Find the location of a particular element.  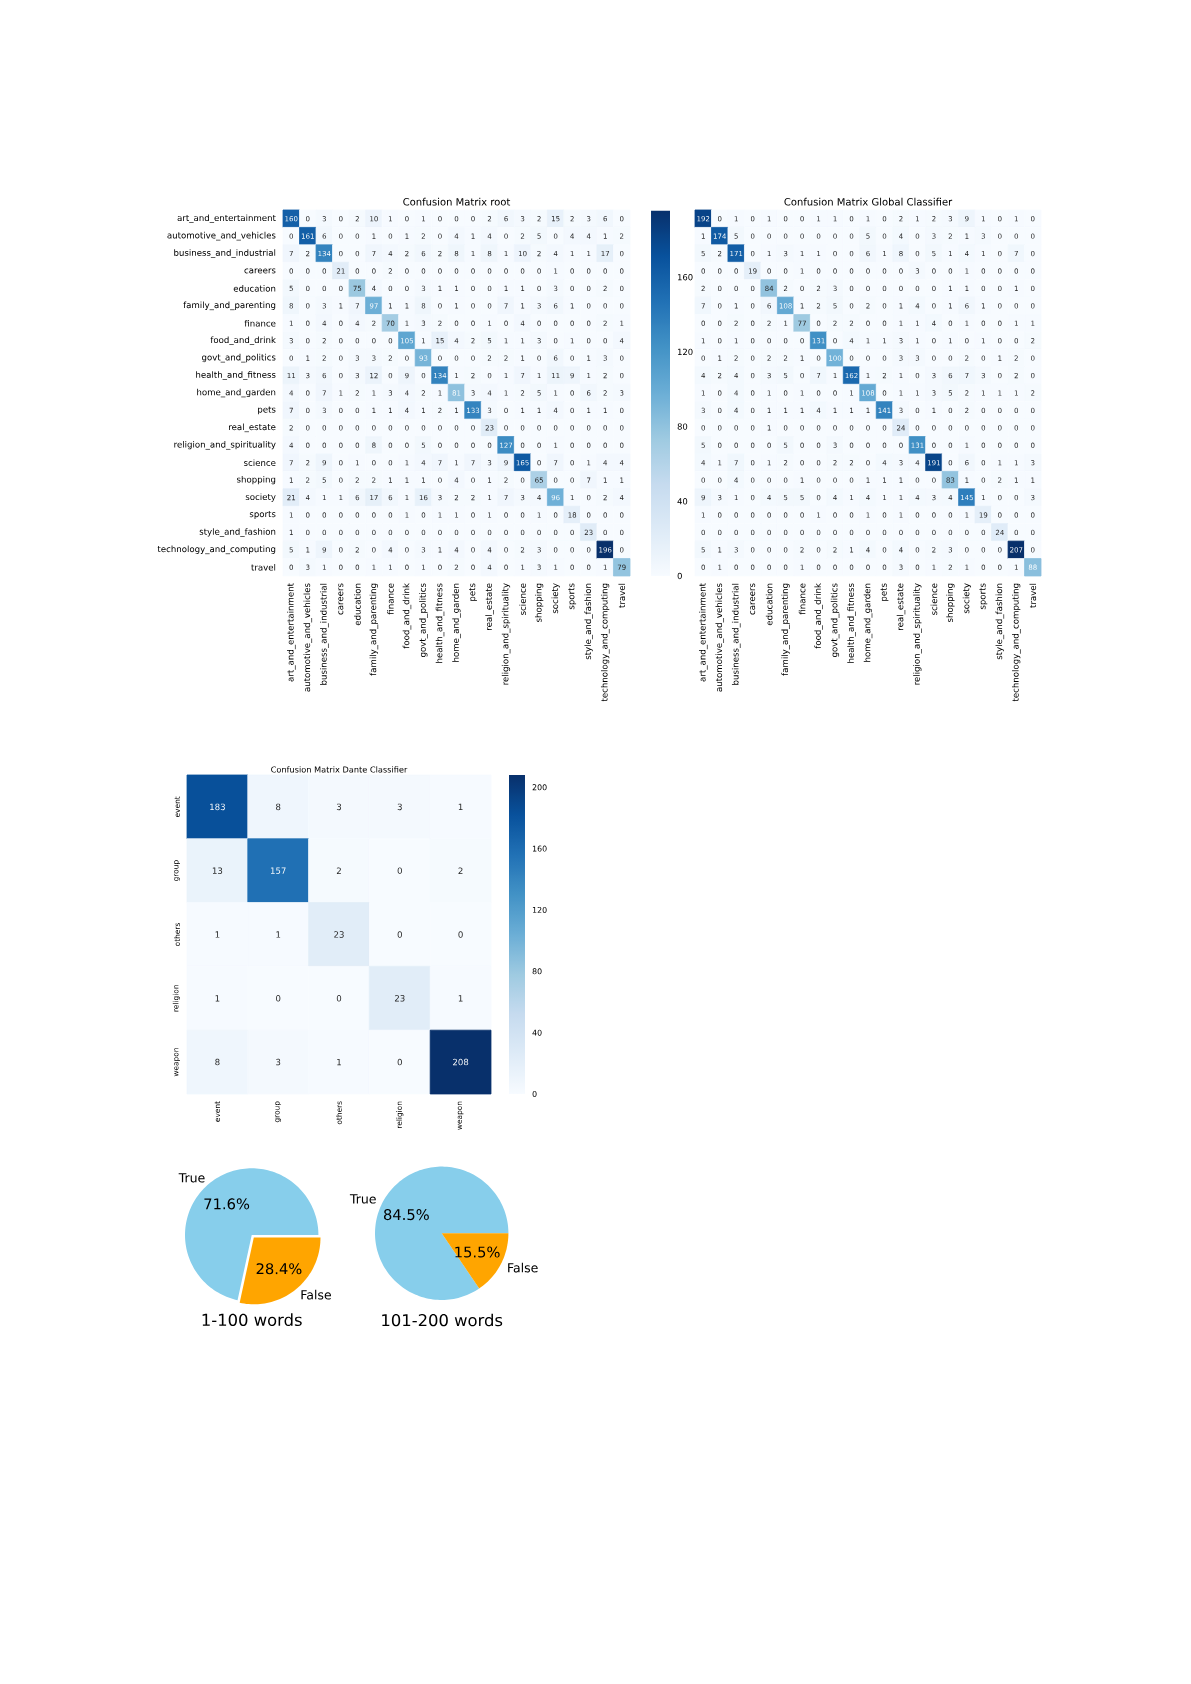

y-tick-label: science is located at coordinates (260, 463).